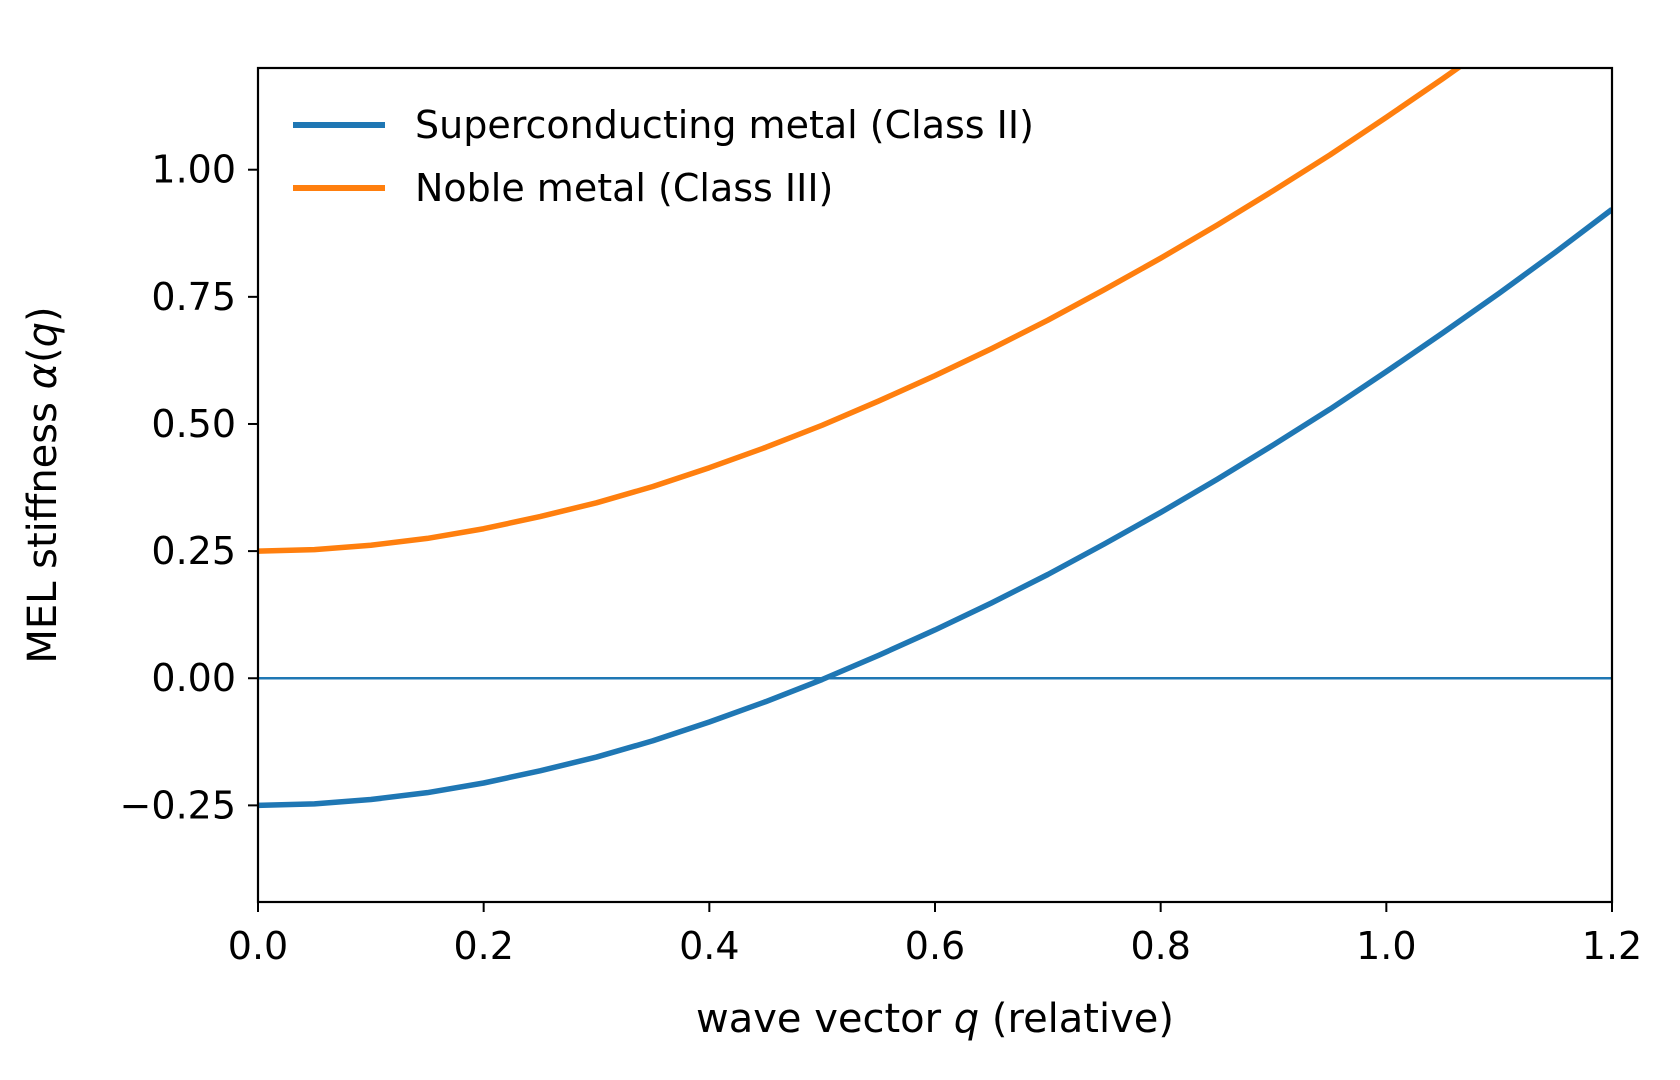  I want to click on x-tick-label: 0.2, so click(483, 946).